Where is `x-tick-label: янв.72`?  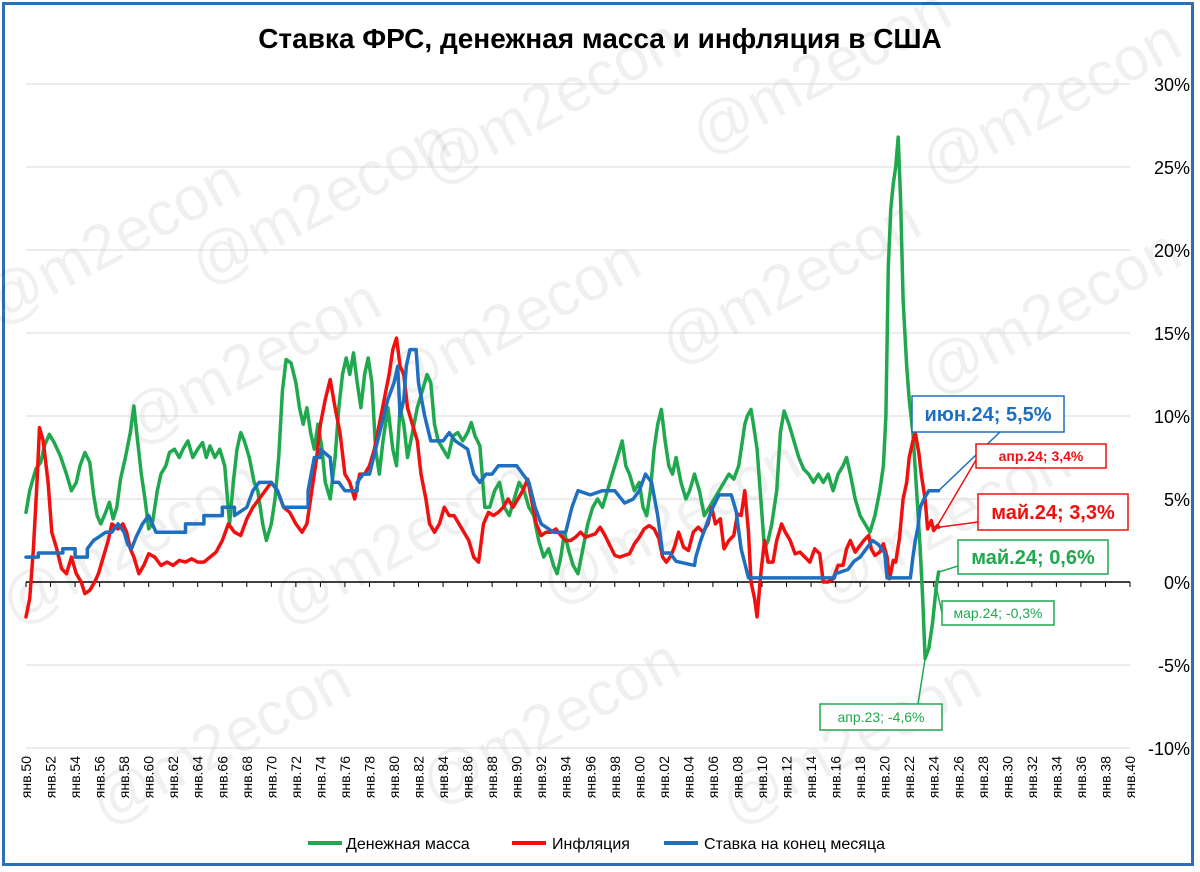
x-tick-label: янв.72 is located at coordinates (296, 777).